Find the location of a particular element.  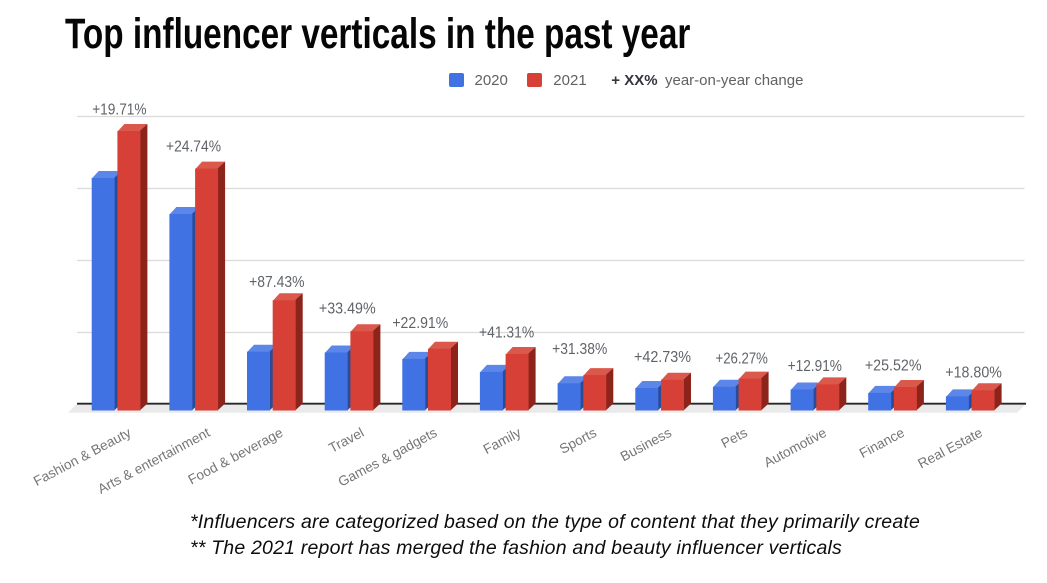

svg-text: Real Estate is located at coordinates (950, 448).